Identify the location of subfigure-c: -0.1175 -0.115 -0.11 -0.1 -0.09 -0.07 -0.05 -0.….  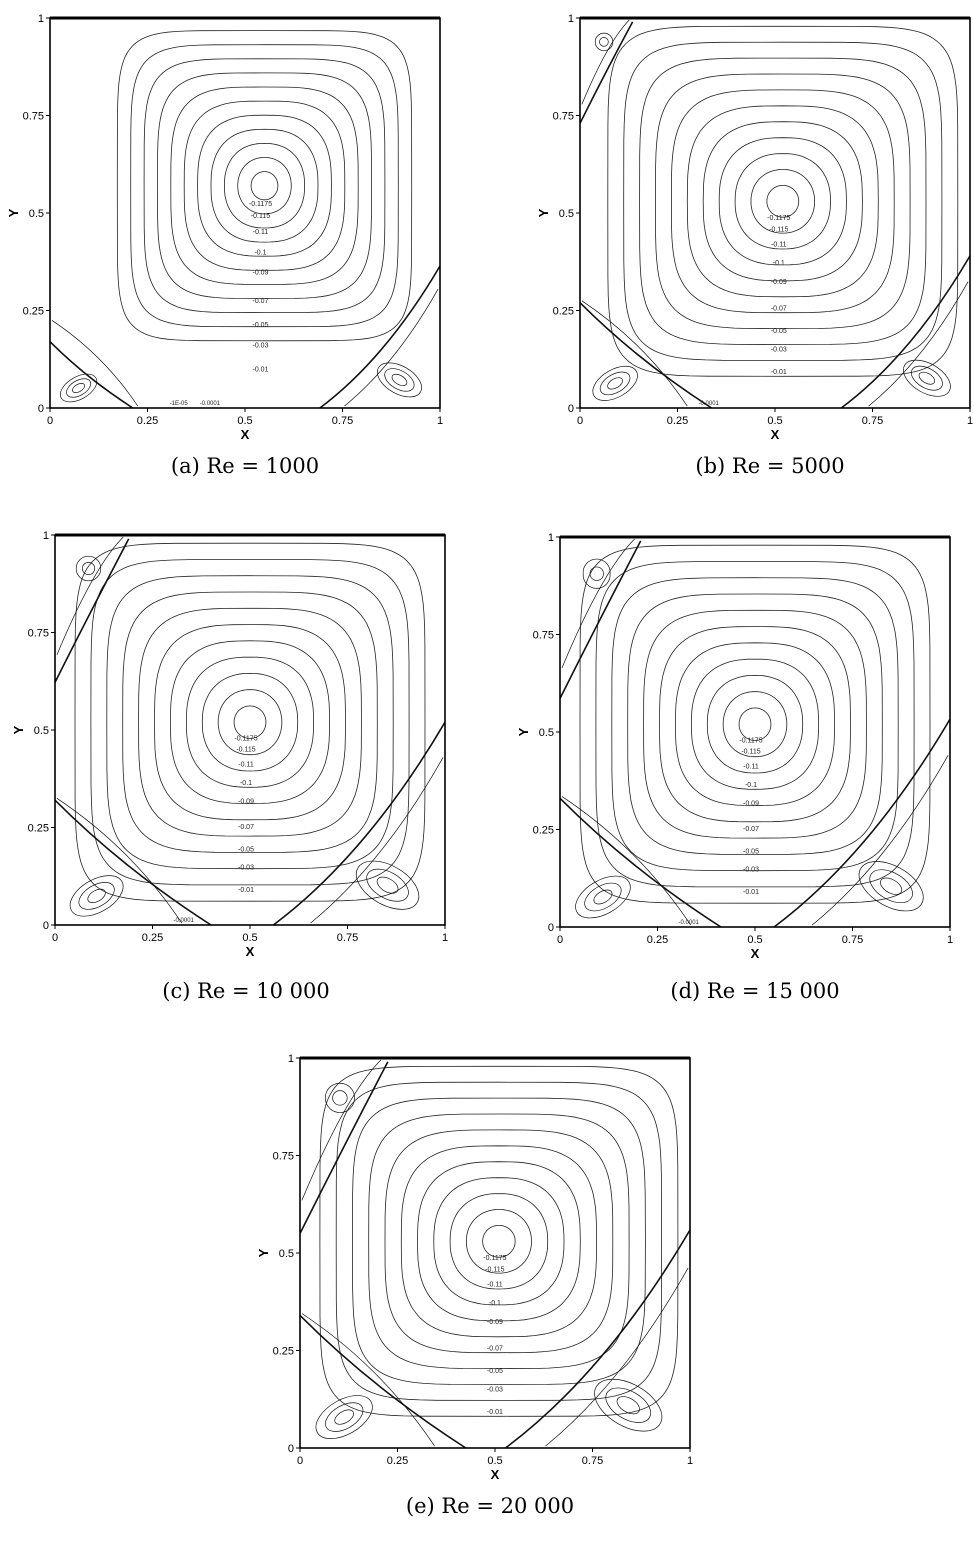
(229, 744).